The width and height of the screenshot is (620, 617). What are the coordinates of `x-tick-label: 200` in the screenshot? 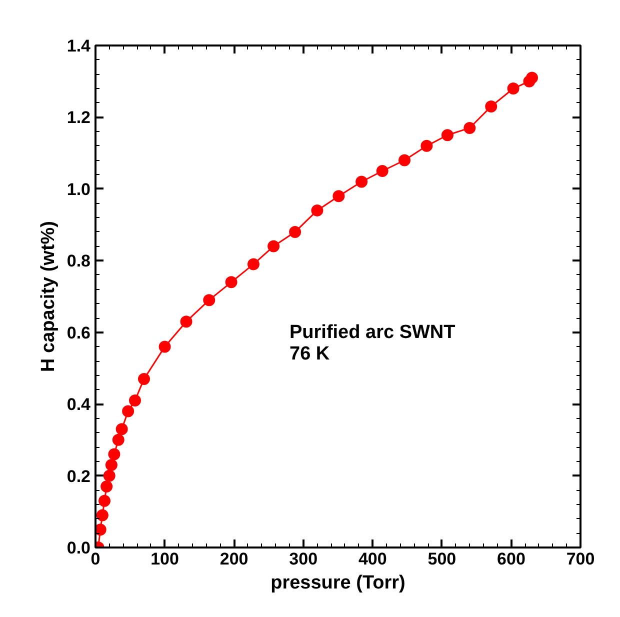 It's located at (234, 559).